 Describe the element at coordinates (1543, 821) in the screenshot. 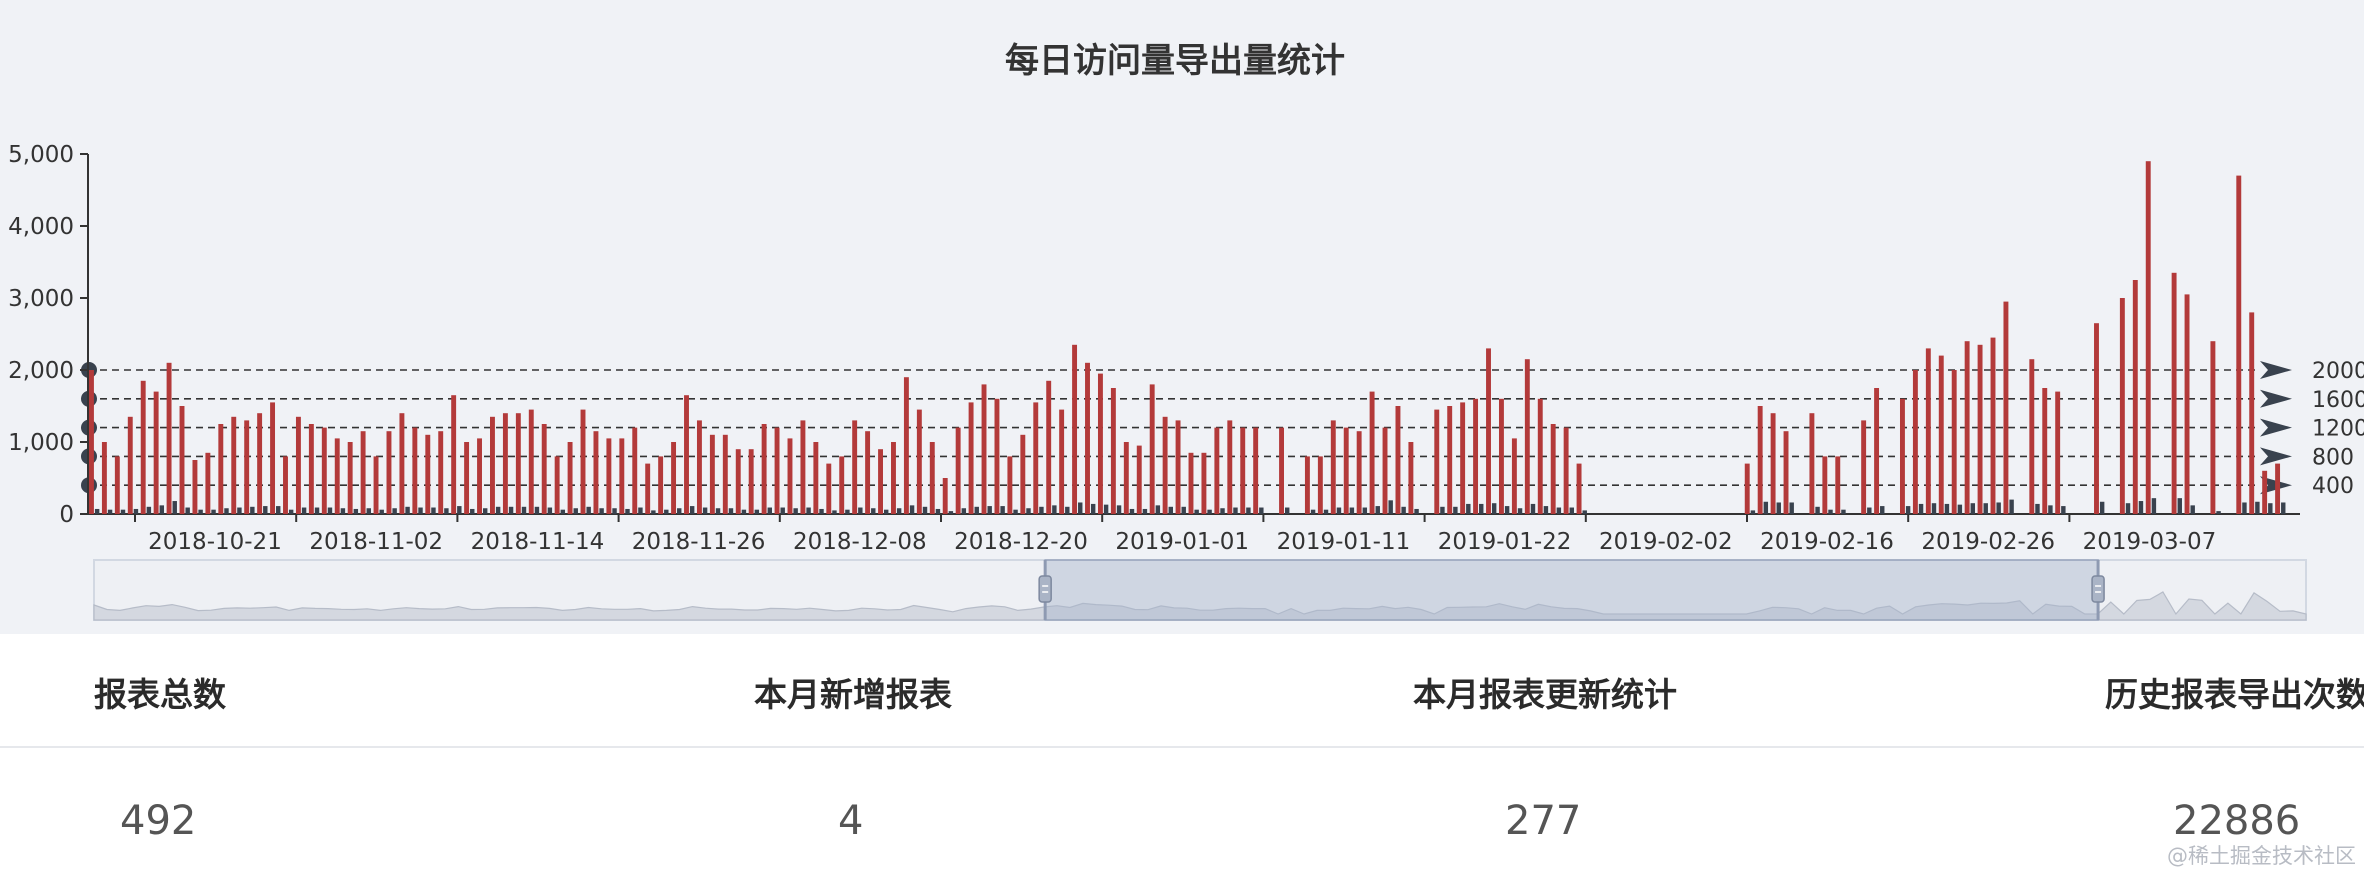

I see `stat-value-updates-this-month: 277` at that location.